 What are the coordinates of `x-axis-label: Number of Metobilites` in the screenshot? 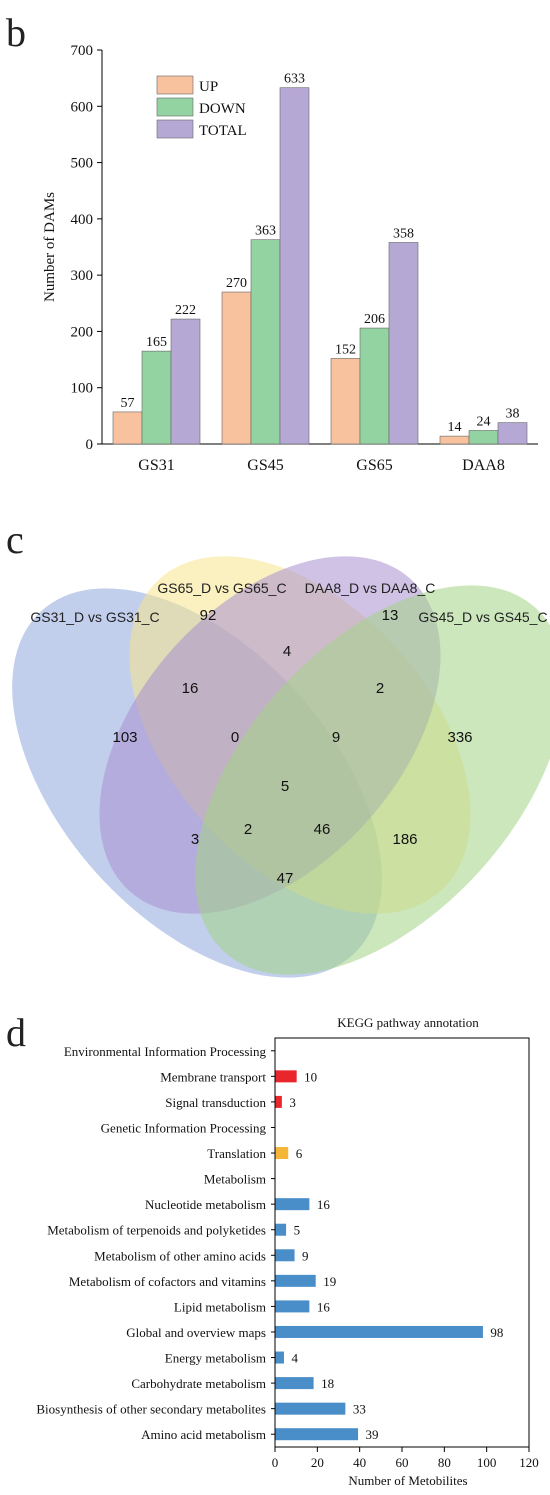 It's located at (407, 1480).